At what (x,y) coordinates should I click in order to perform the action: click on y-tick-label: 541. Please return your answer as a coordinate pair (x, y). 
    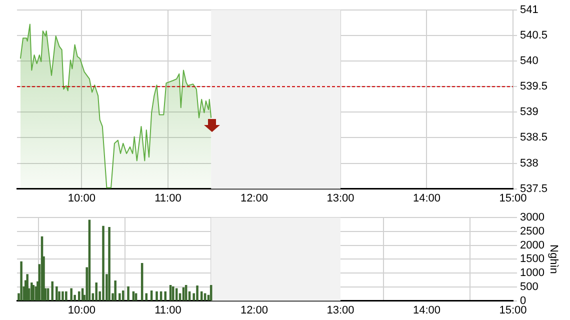
    Looking at the image, I should click on (529, 10).